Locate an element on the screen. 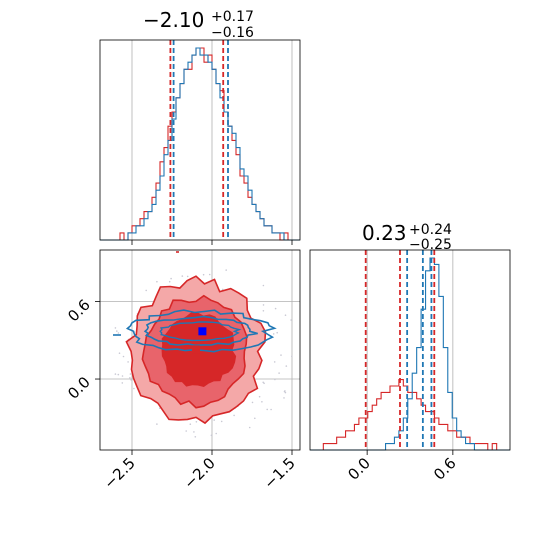 The height and width of the screenshot is (550, 550). blue-contour-inner is located at coordinates (200, 331).